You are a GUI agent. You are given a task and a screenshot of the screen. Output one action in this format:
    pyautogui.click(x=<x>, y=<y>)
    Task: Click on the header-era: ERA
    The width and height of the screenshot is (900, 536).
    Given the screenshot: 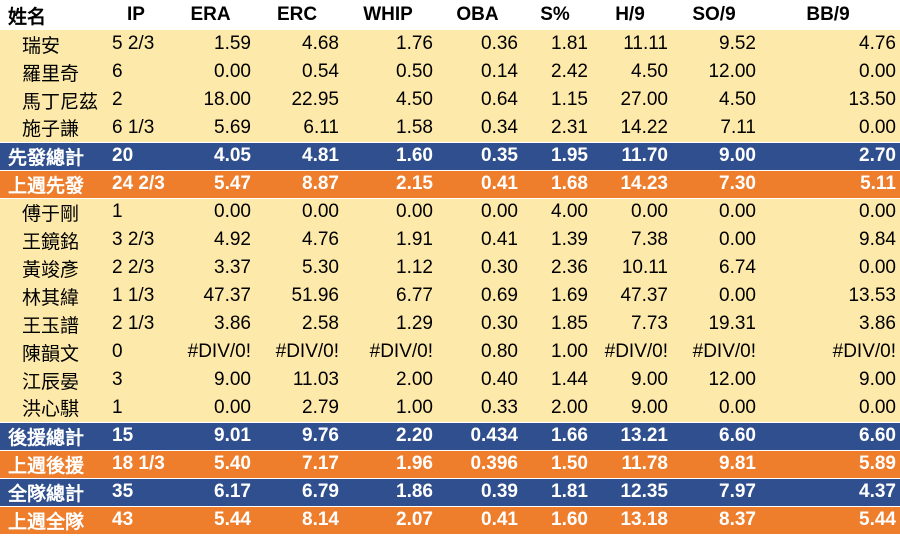 What is the action you would take?
    pyautogui.click(x=212, y=15)
    